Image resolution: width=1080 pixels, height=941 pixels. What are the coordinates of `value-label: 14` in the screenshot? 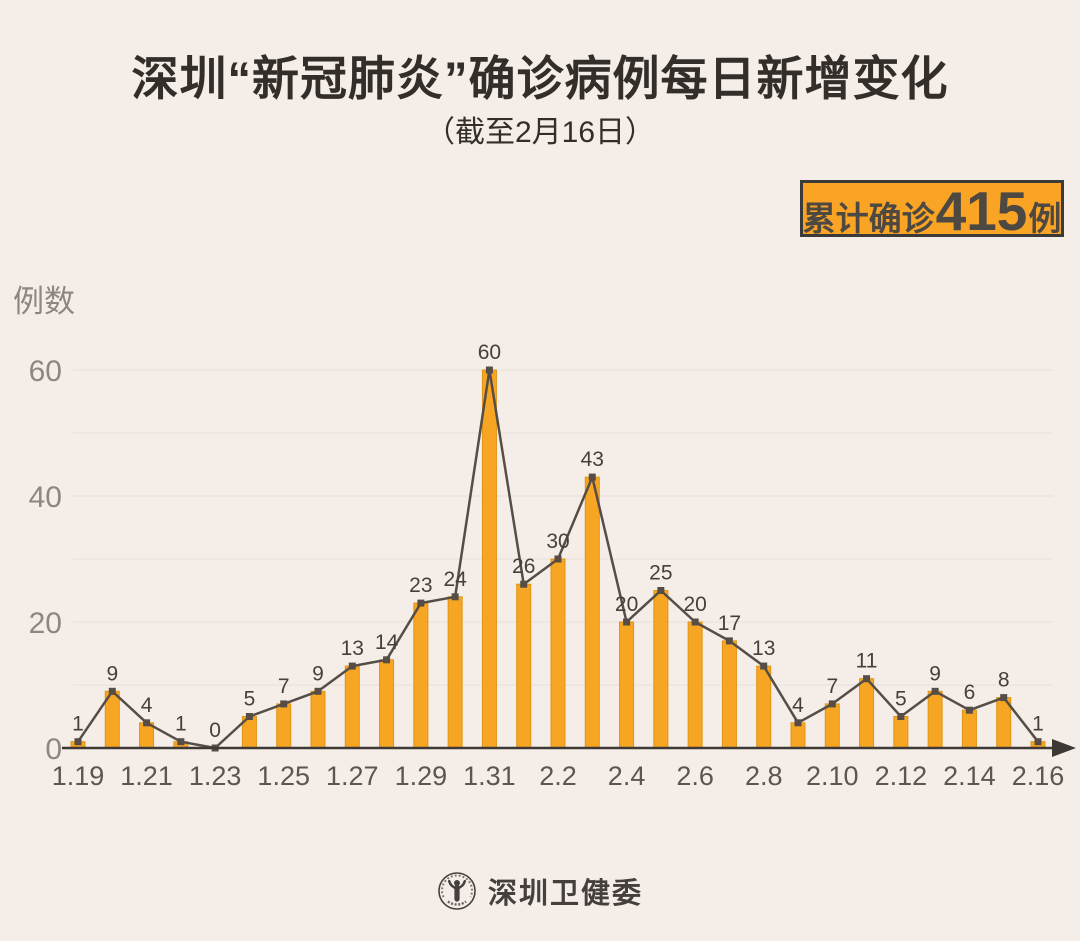 It's located at (387, 642).